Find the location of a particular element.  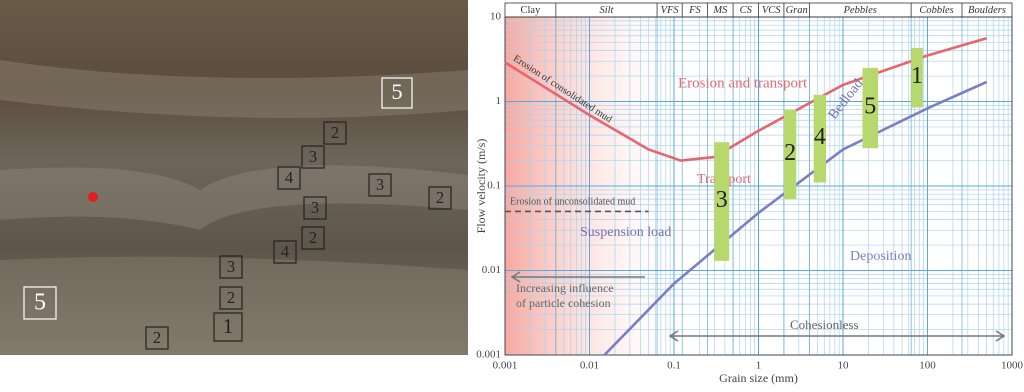

size-class-label: Gran is located at coordinates (797, 10).